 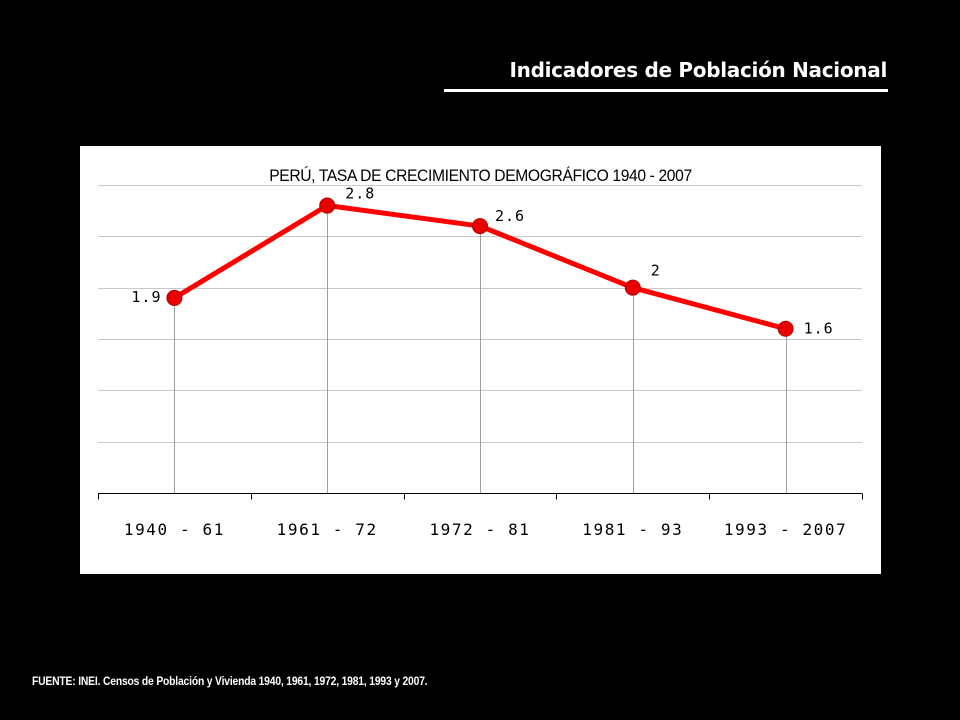 I want to click on x-tick-label: 1972 - 81, so click(x=479, y=529).